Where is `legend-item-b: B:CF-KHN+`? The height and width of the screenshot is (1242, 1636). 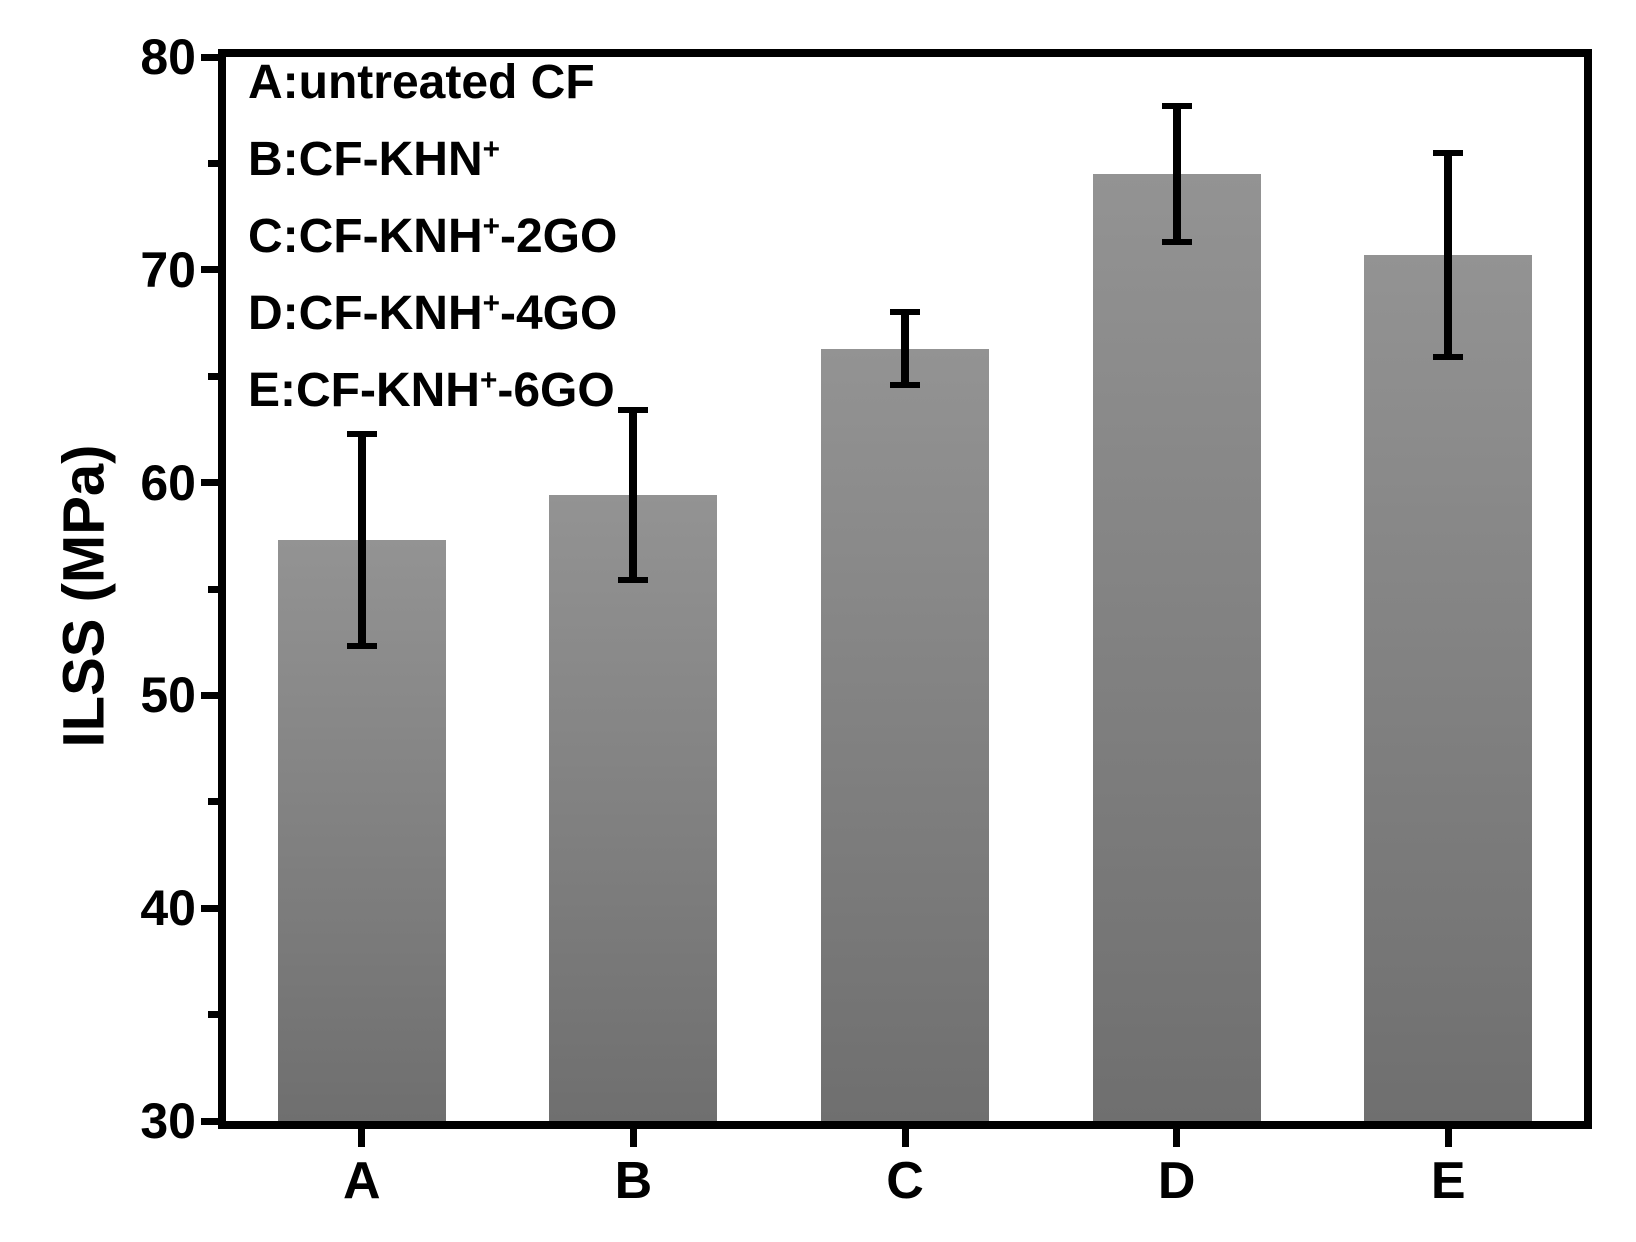 legend-item-b: B:CF-KHN+ is located at coordinates (374, 159).